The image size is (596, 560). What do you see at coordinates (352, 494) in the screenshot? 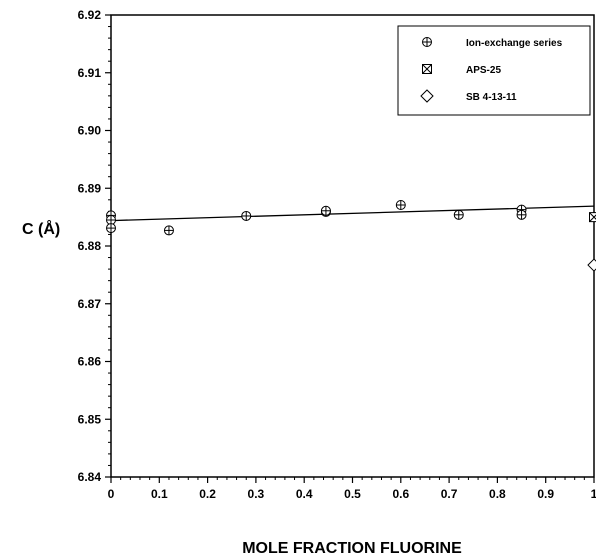
I see `x-tick-label: 0.5` at bounding box center [352, 494].